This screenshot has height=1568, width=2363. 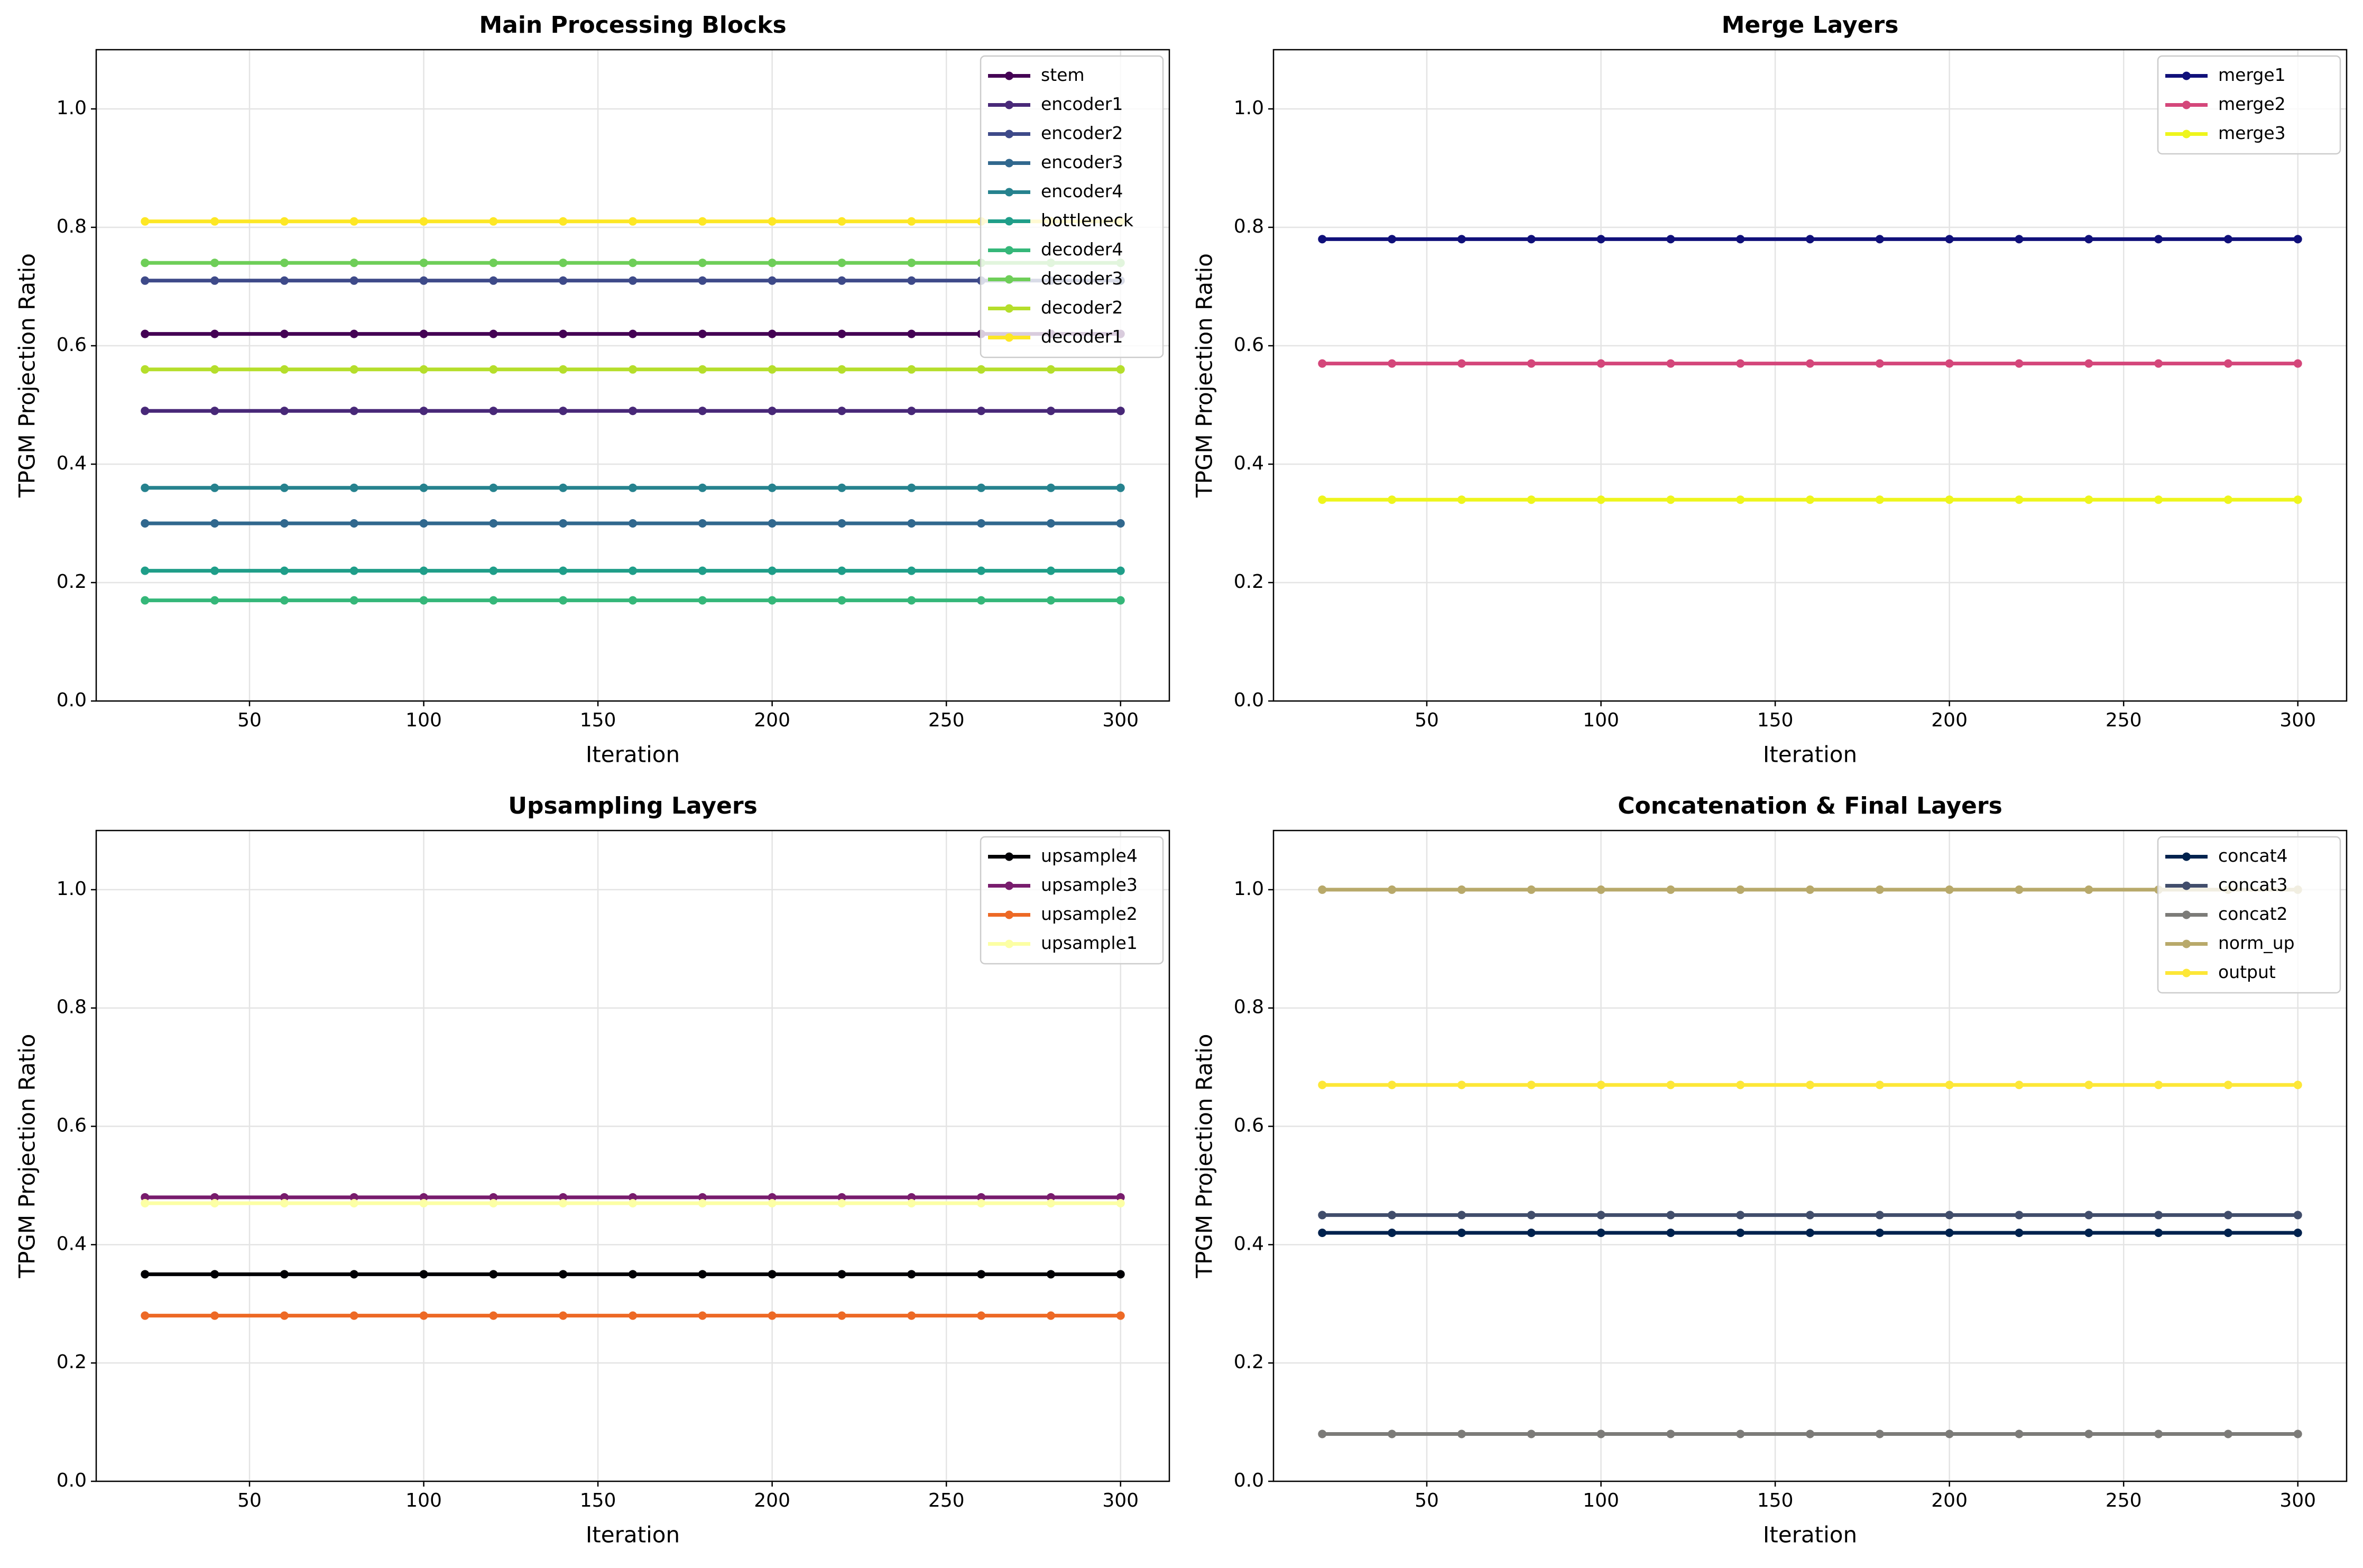 I want to click on y-axis-label: TPGM Projection Ratio, so click(x=1204, y=1156).